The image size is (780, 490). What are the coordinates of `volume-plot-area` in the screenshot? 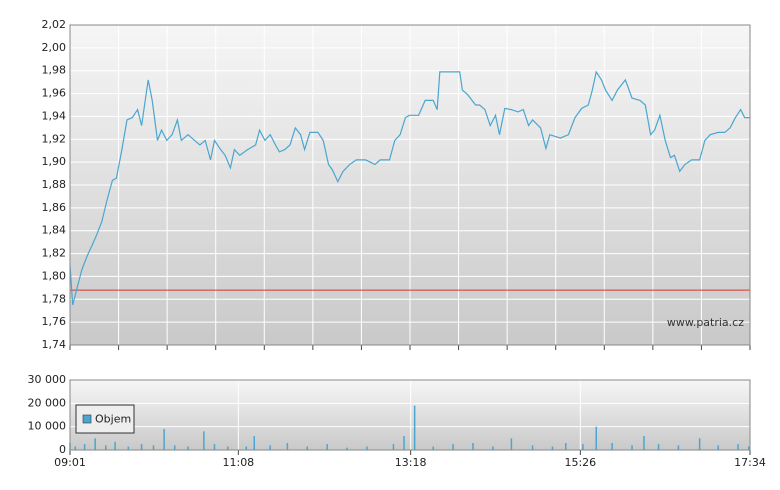 It's located at (410, 415).